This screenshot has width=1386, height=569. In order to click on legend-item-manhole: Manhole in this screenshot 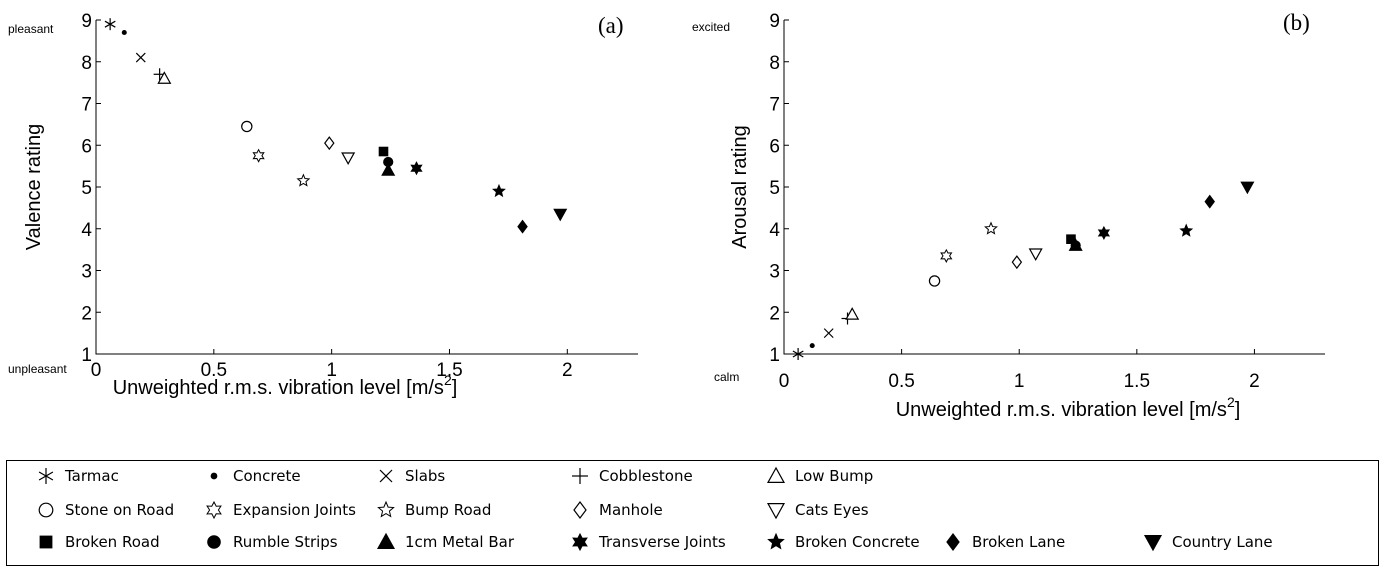, I will do `click(616, 510)`.